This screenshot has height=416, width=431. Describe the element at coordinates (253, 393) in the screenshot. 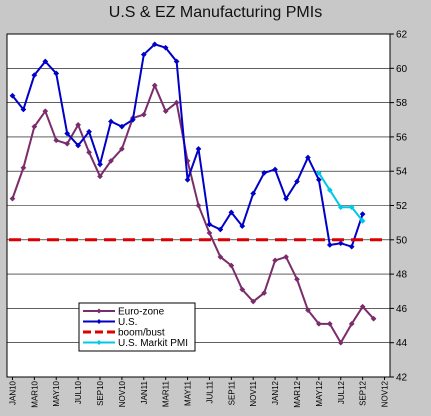

I see `x-tick-label: NOV11` at that location.